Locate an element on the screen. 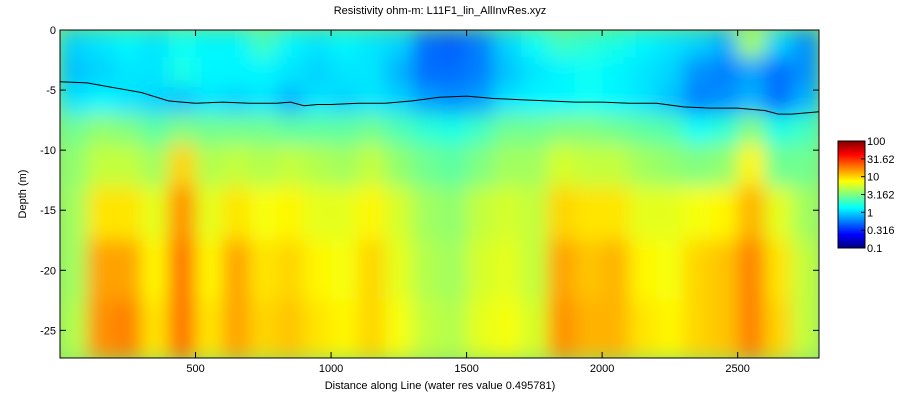  y-tick-label: -25 is located at coordinates (48, 331).